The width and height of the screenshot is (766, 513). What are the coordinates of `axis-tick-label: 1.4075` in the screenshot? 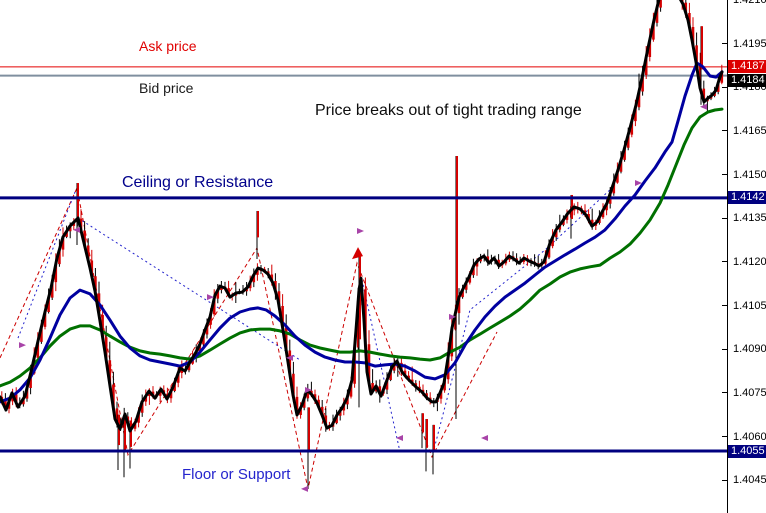 It's located at (749, 392).